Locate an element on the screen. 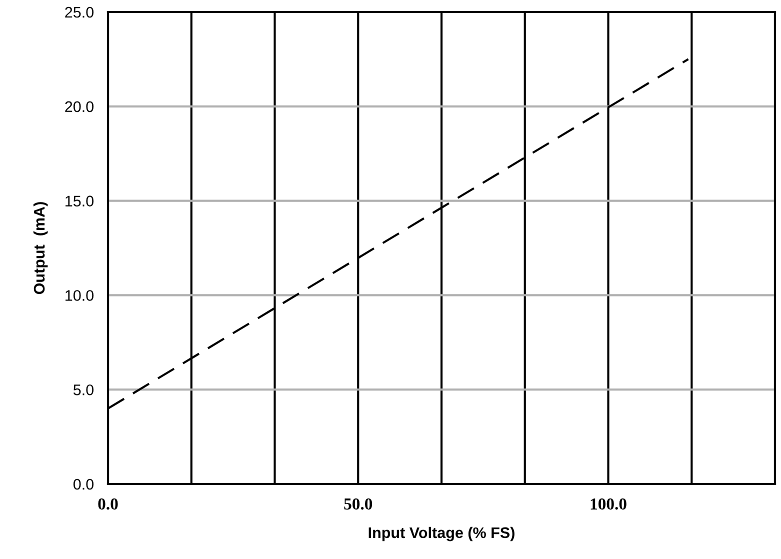  y-tick-label: 20.0 is located at coordinates (79, 106).